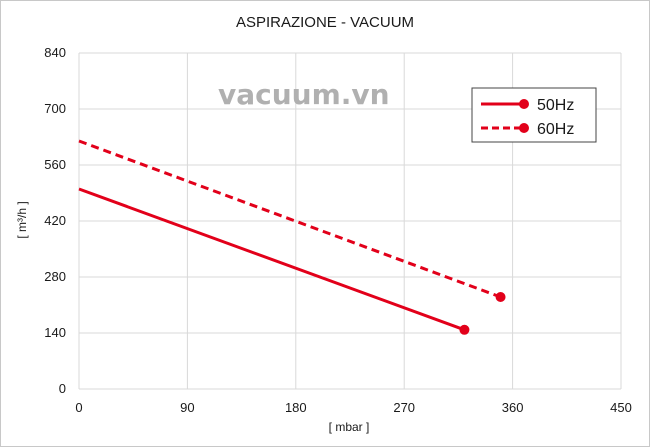 The height and width of the screenshot is (447, 650). I want to click on y-tick-label-840: 840, so click(55, 52).